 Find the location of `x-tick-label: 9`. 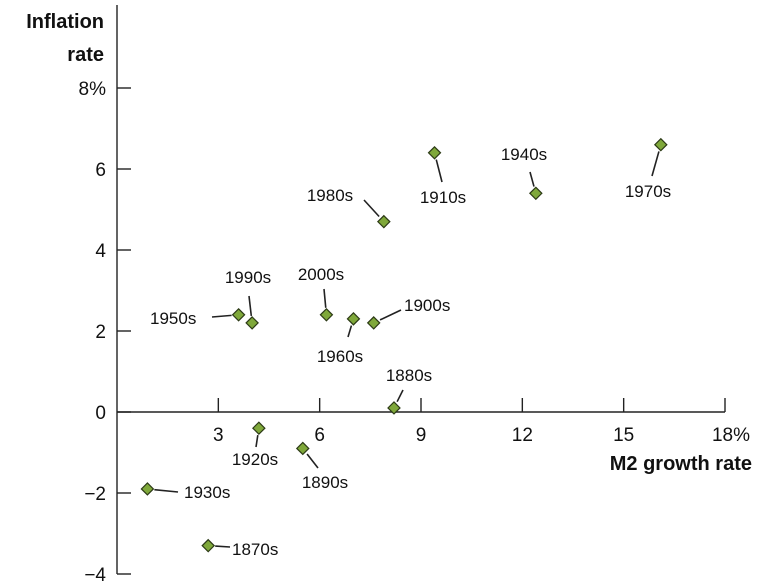

x-tick-label: 9 is located at coordinates (421, 435).